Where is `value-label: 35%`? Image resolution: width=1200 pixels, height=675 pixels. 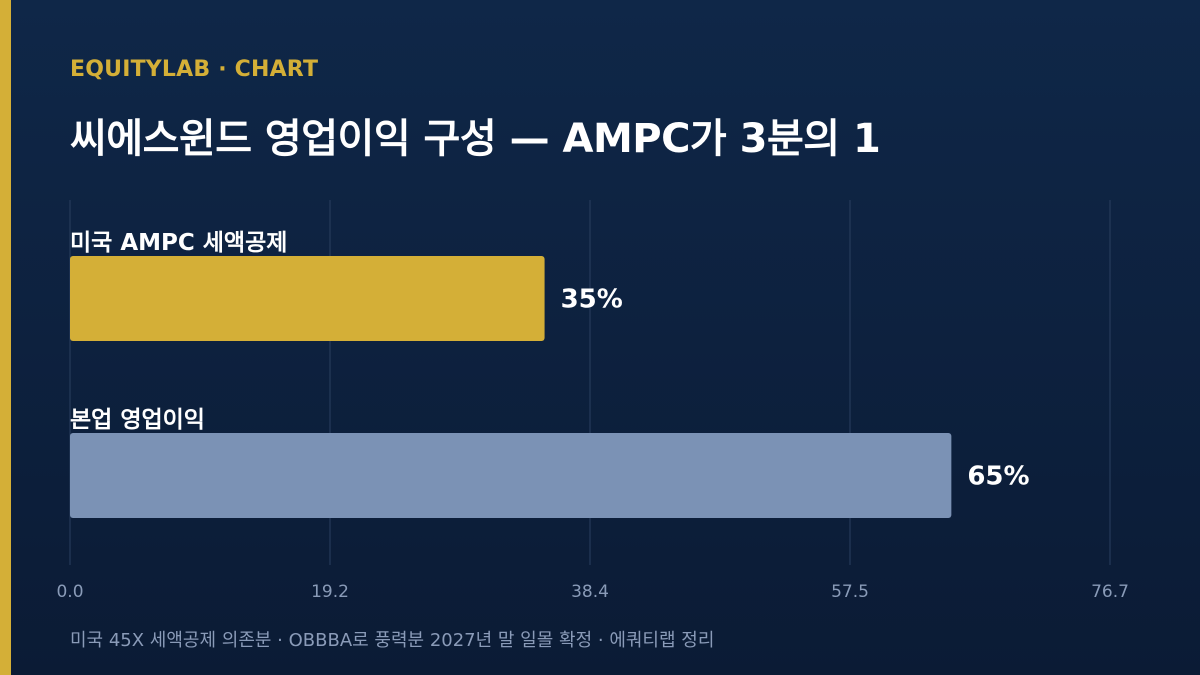 value-label: 35% is located at coordinates (592, 300).